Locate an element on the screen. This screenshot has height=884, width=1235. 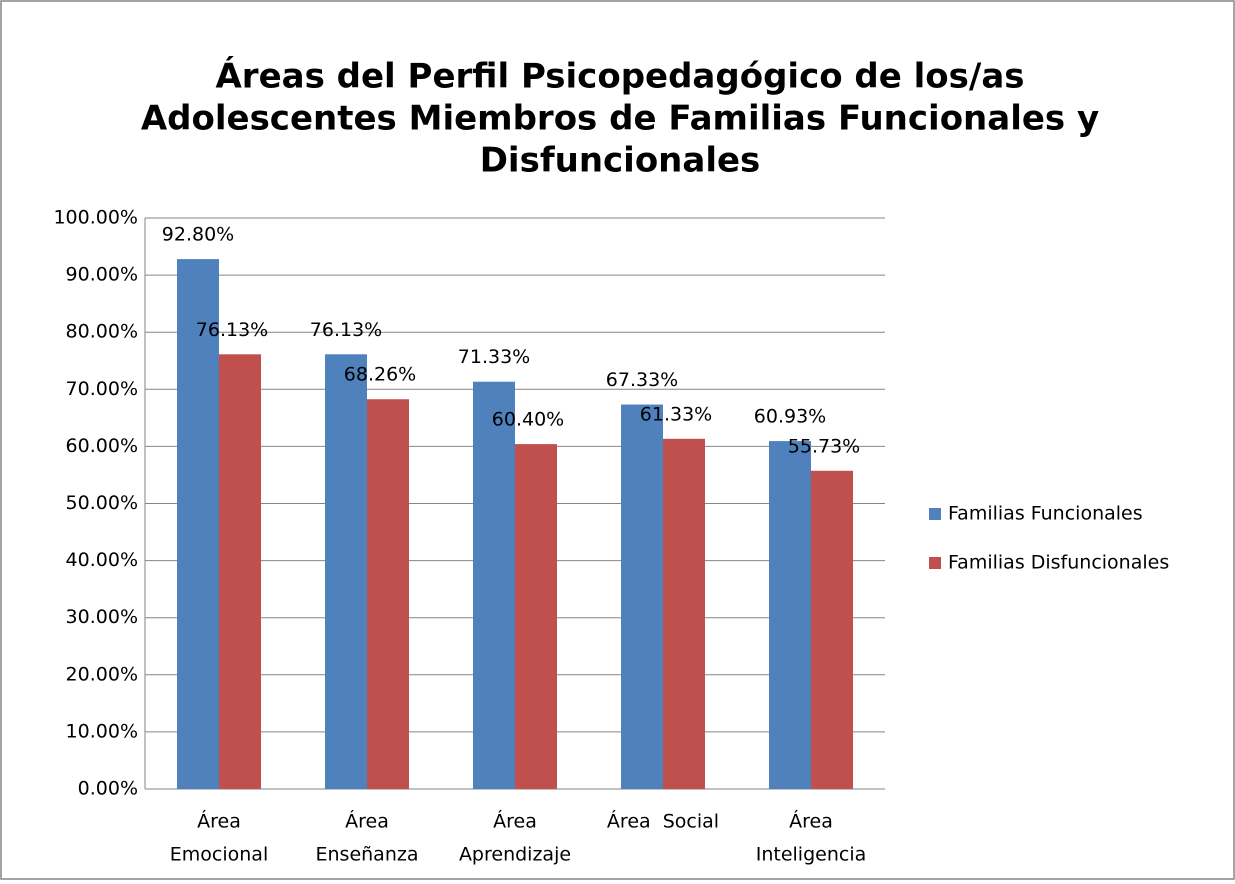
y-tick-label: 0.00% is located at coordinates (108, 789).